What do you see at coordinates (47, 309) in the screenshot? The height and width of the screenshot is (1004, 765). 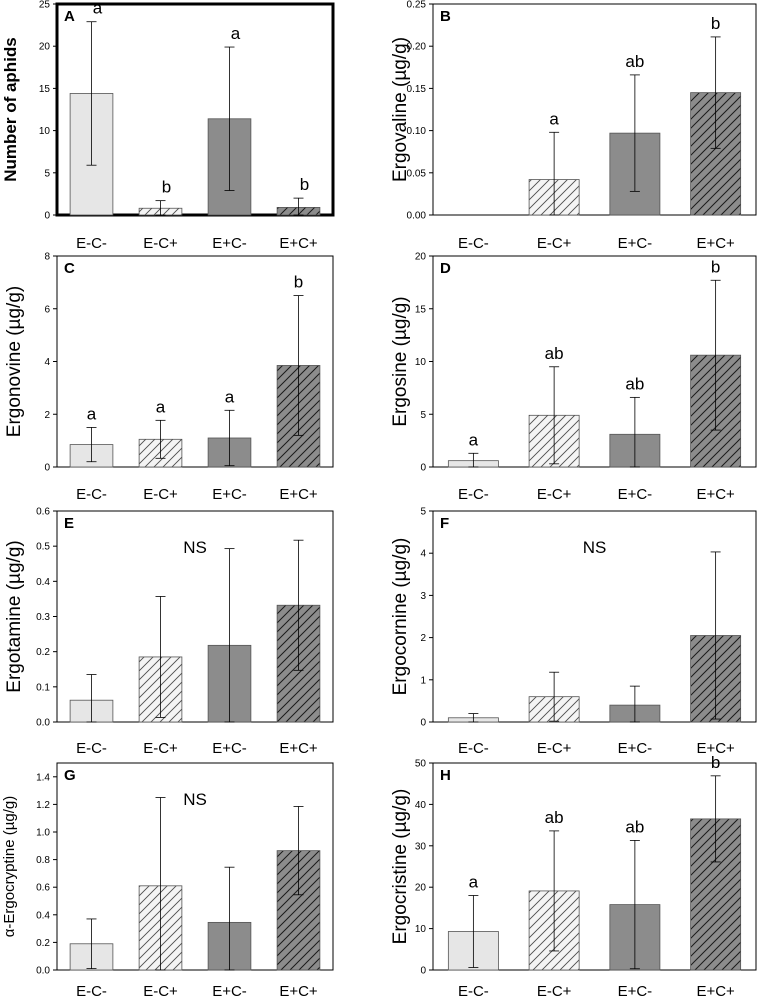 I see `y-tick-label: 6` at bounding box center [47, 309].